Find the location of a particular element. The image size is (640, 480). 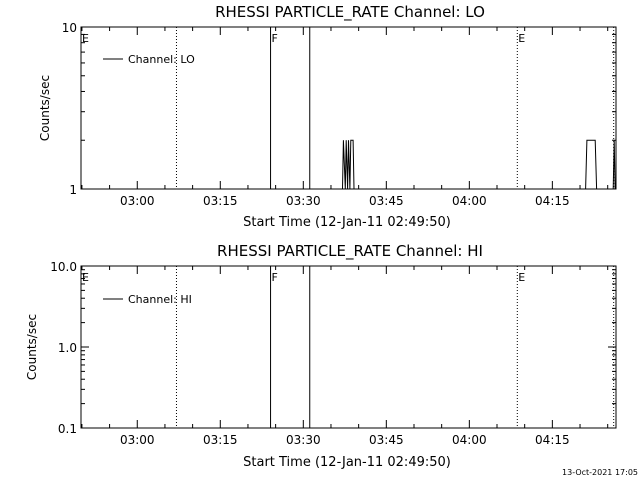

panel-lo-y-label: Counts/sec is located at coordinates (45, 108).